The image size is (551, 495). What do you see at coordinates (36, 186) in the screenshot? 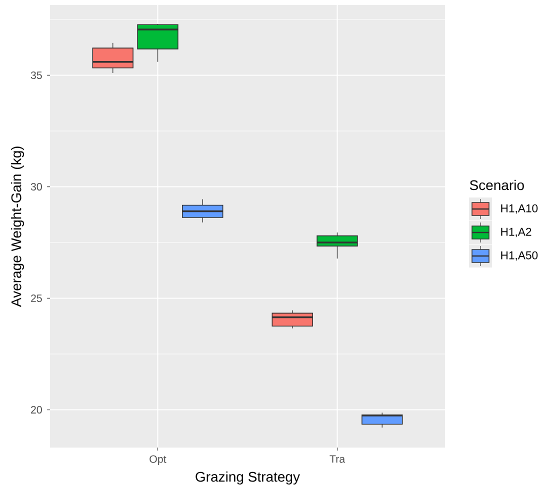
I see `y-tick-label: 30` at bounding box center [36, 186].